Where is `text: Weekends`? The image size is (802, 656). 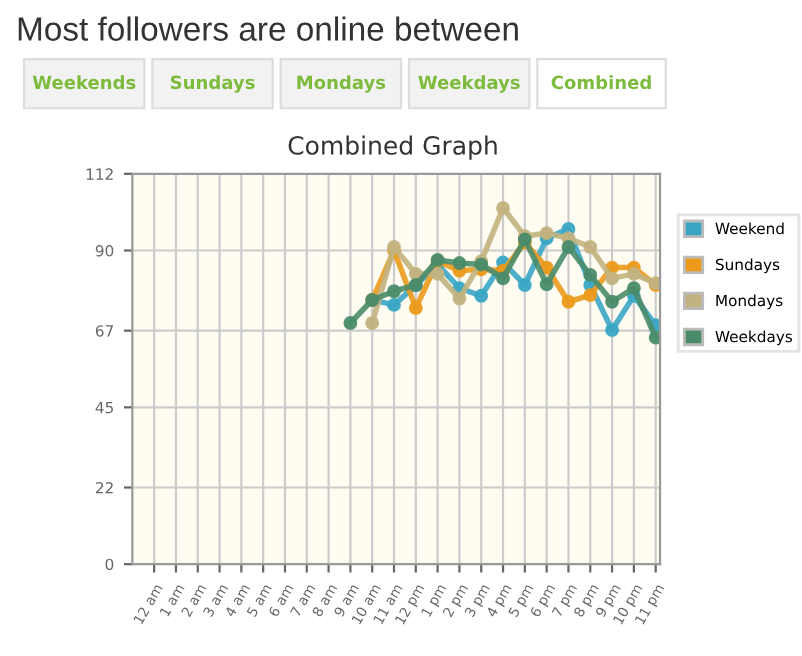
text: Weekends is located at coordinates (84, 82).